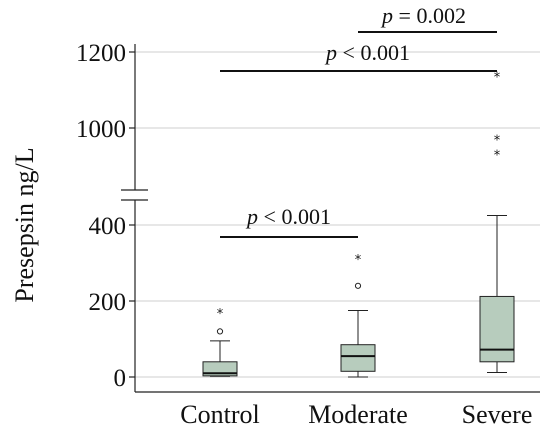  Describe the element at coordinates (497, 414) in the screenshot. I see `x-category-label: Severe` at that location.